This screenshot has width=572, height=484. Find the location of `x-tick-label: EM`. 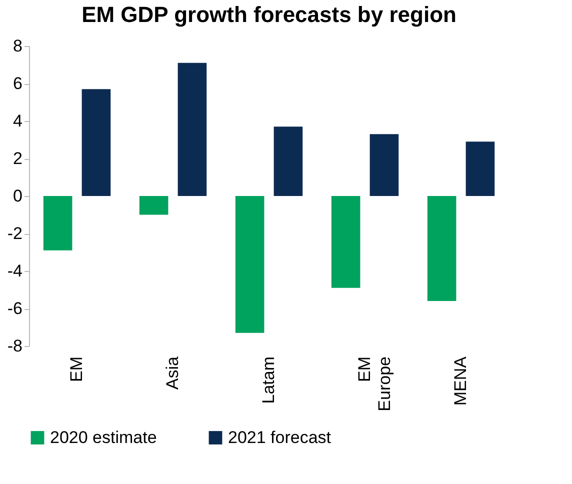

x-tick-label: EM is located at coordinates (76, 369).